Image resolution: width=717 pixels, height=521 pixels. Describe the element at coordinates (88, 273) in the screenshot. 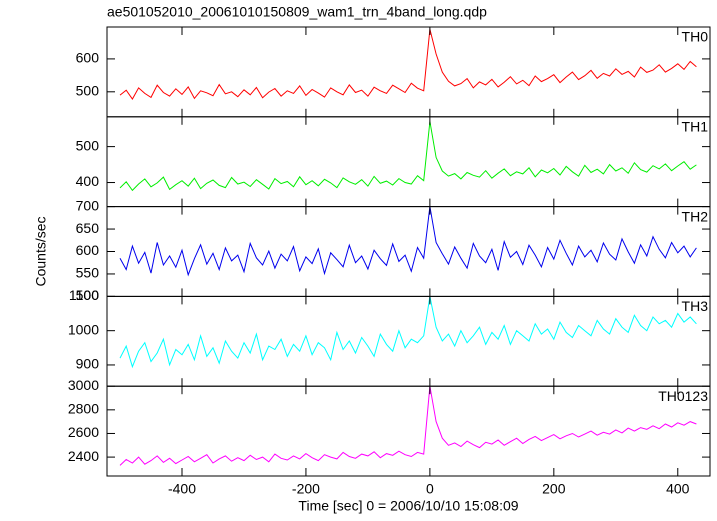

I see `y-tick-label: 550` at that location.